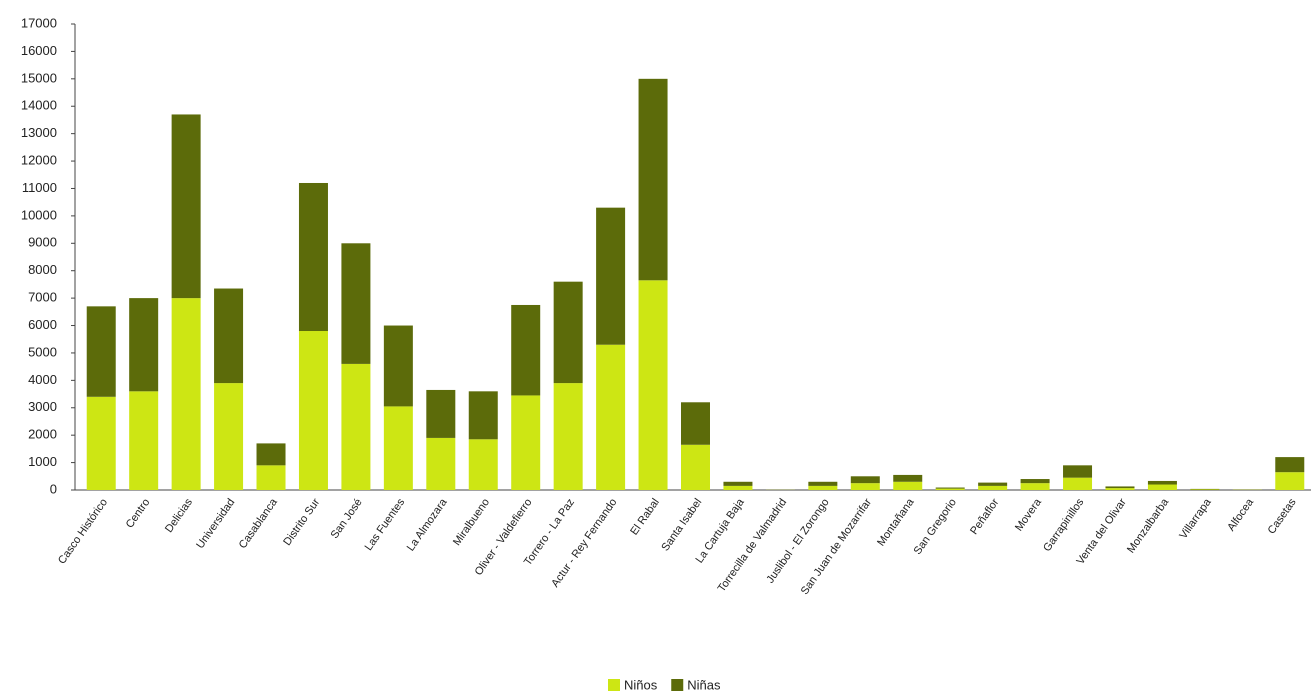 The width and height of the screenshot is (1311, 695). What do you see at coordinates (39, 105) in the screenshot?
I see `y-tick-label: 14000` at bounding box center [39, 105].